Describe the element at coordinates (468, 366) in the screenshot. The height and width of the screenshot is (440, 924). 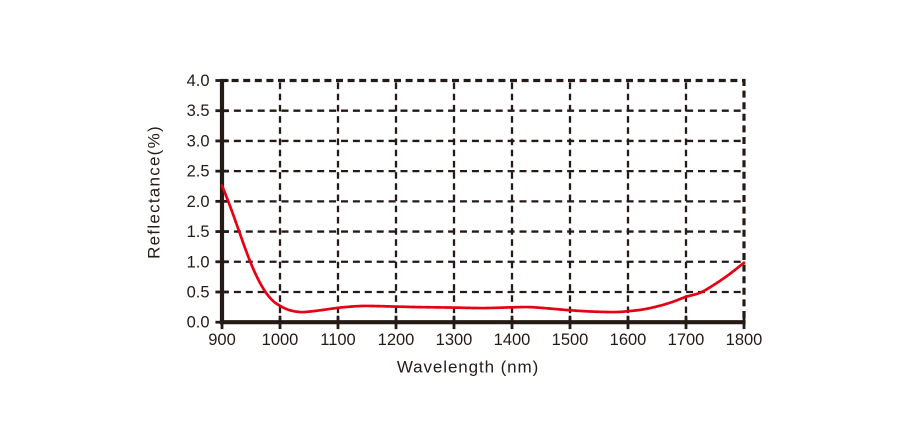
I see `svg-text: Wavelength (nm)` at that location.